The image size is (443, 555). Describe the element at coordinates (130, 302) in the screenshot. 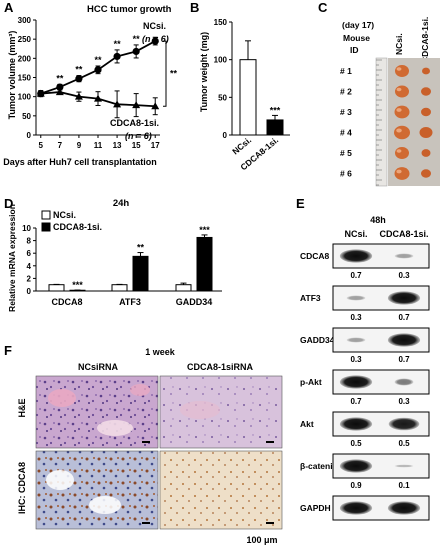

I see `x-category-label: ATF3` at that location.